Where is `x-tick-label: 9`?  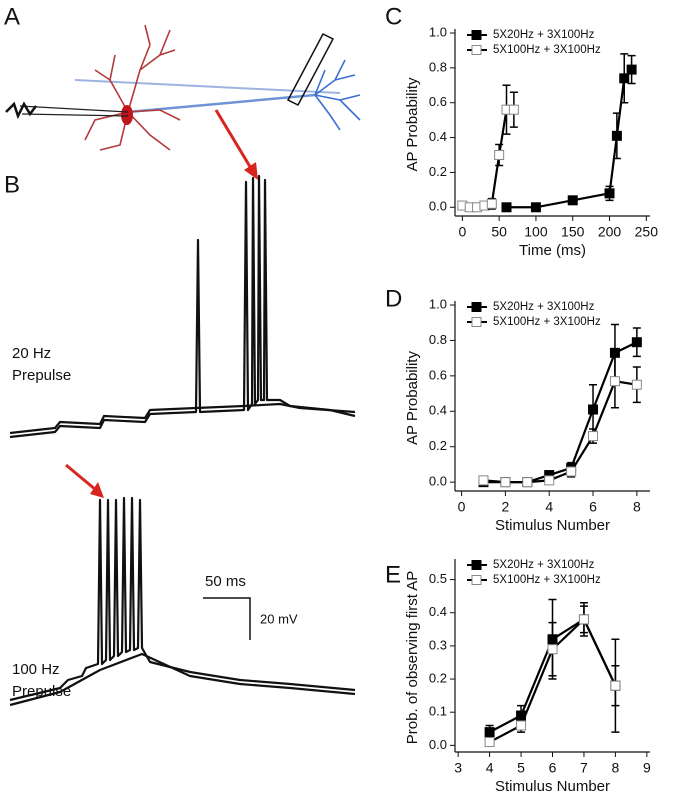 x-tick-label: 9 is located at coordinates (647, 768).